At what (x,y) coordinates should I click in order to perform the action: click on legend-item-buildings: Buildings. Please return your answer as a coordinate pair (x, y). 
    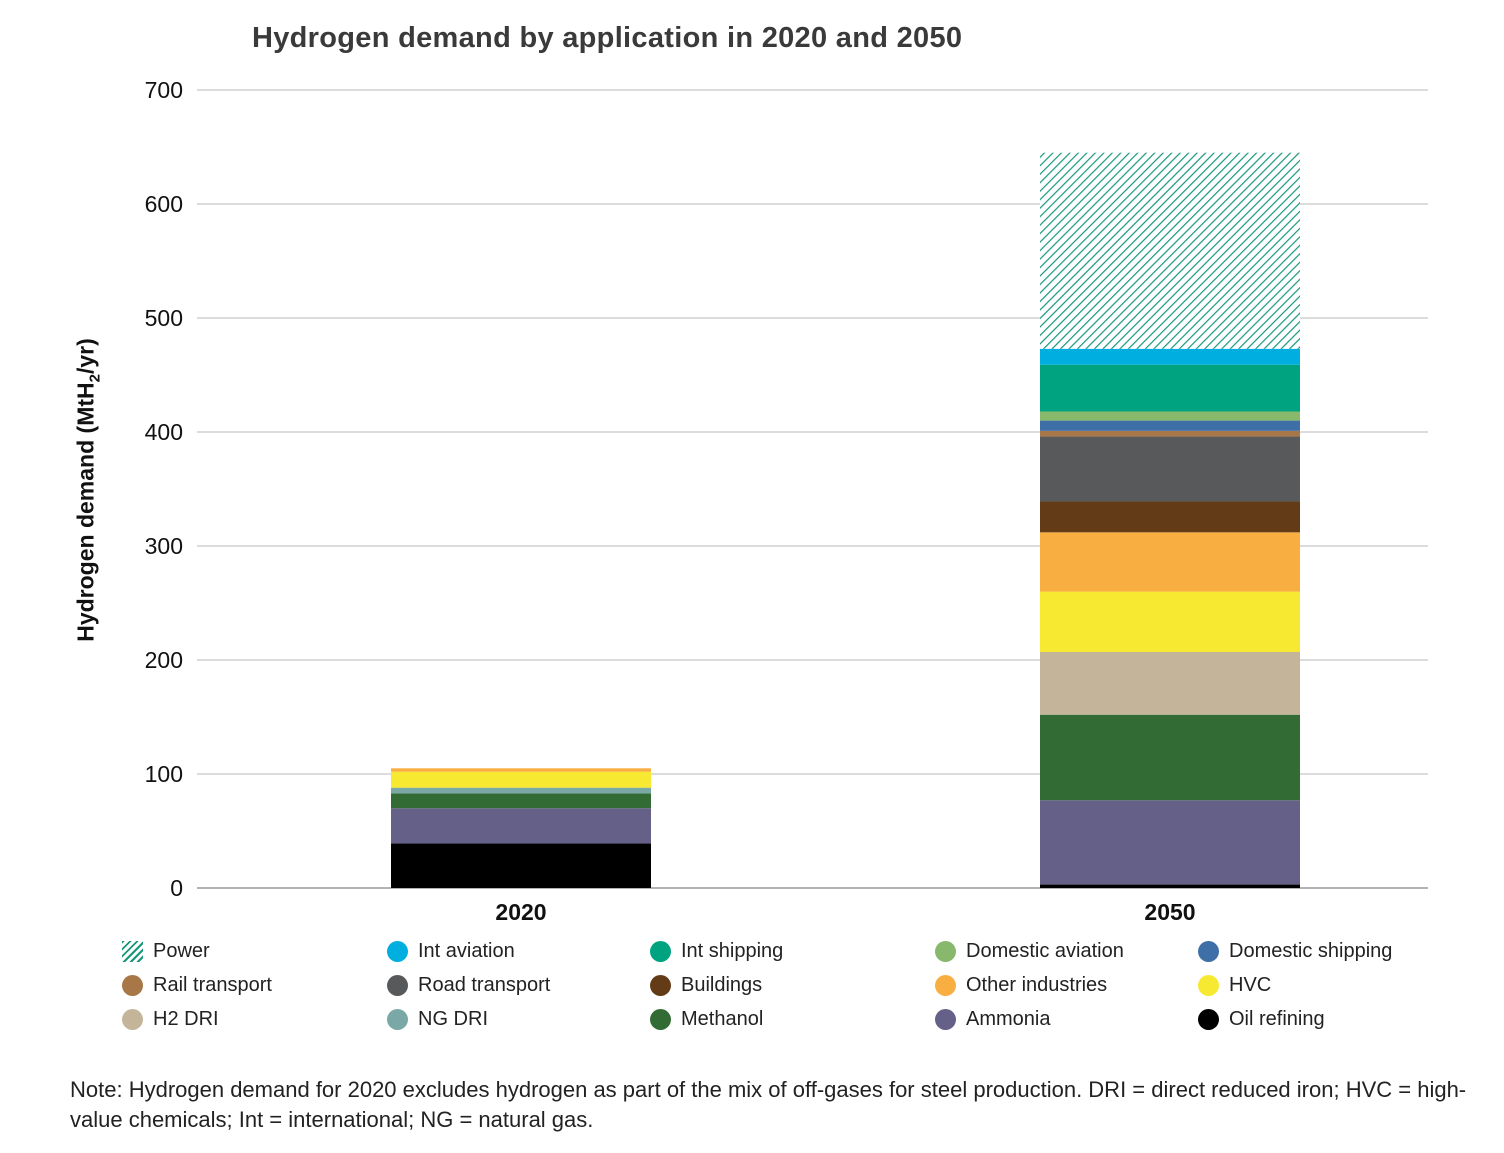
    Looking at the image, I should click on (706, 985).